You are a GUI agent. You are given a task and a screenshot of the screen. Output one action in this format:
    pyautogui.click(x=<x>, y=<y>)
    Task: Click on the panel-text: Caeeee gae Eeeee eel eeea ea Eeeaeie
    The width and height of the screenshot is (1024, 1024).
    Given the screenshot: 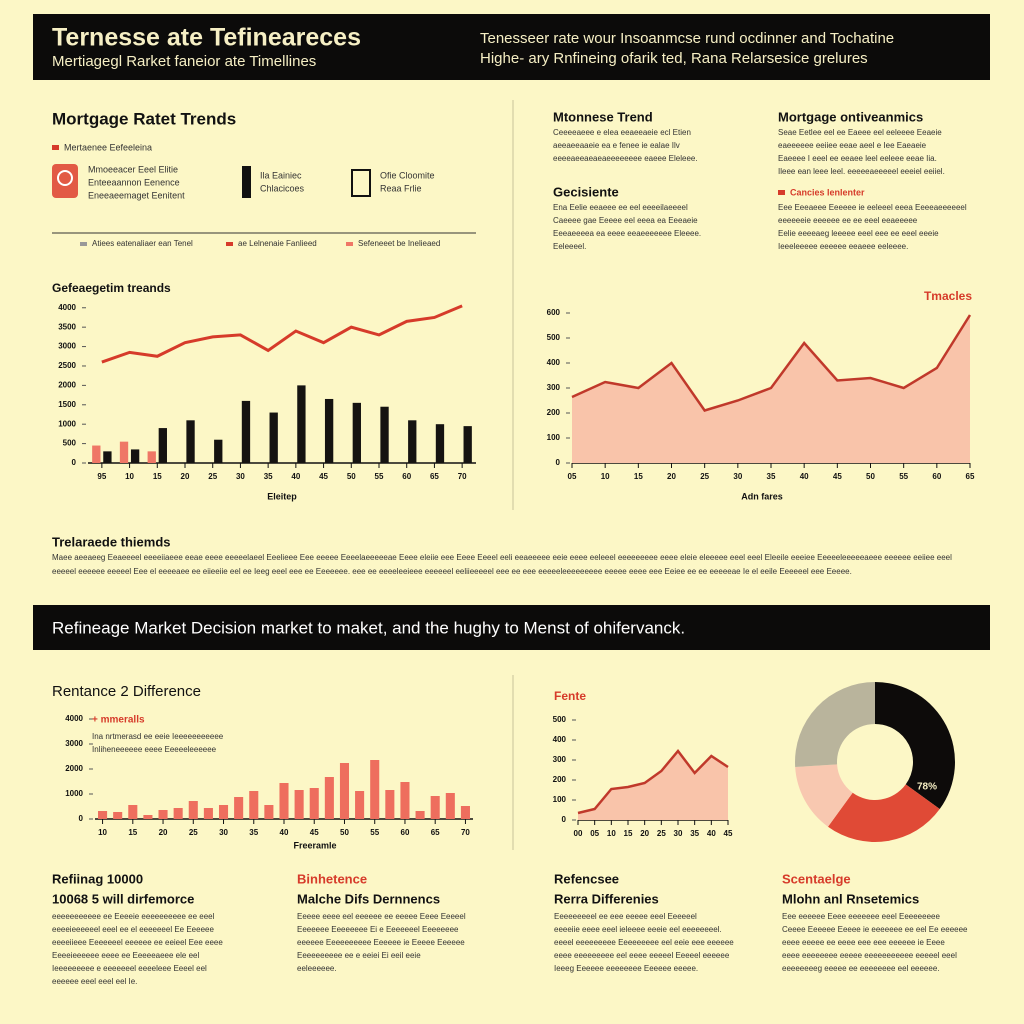 What is the action you would take?
    pyautogui.click(x=625, y=220)
    